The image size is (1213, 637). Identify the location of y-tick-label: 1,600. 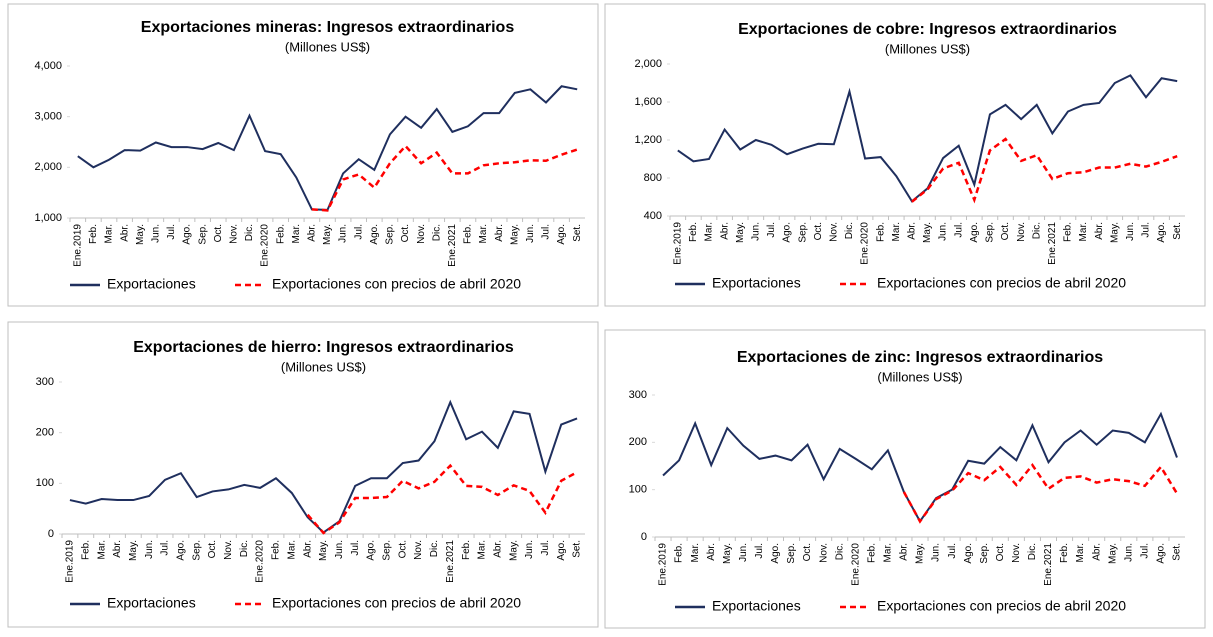
(648, 102).